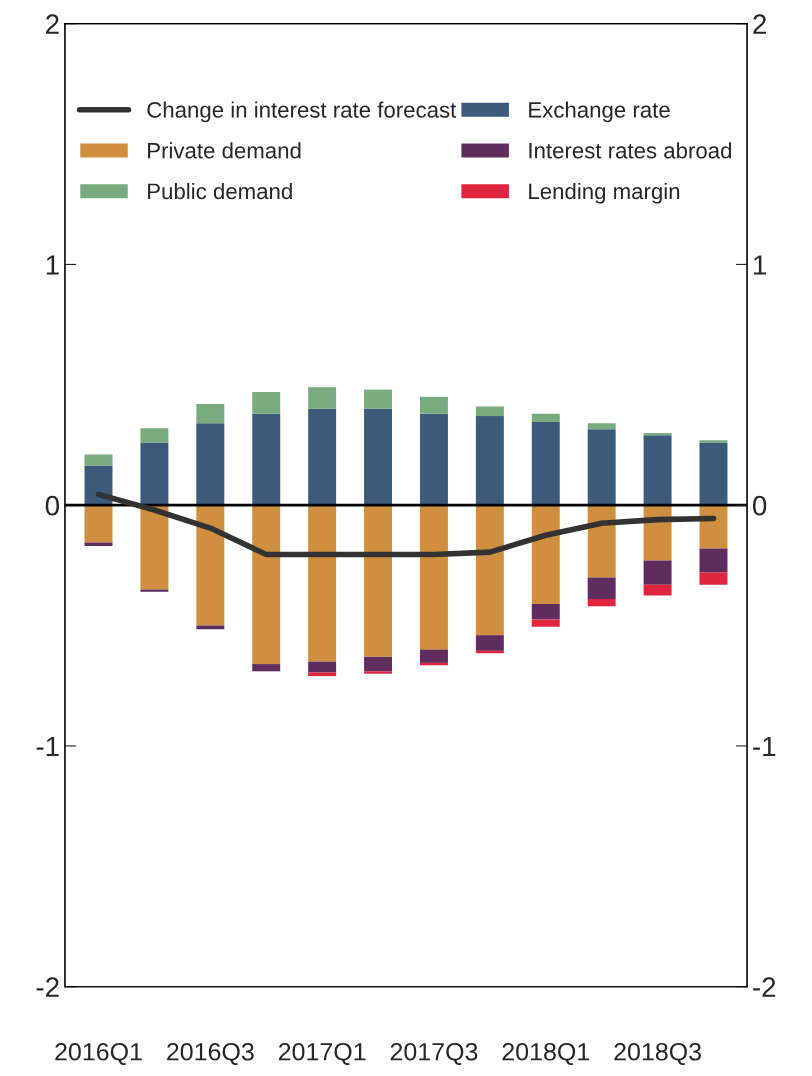  What do you see at coordinates (434, 1054) in the screenshot?
I see `x-tick-label: 2017Q3` at bounding box center [434, 1054].